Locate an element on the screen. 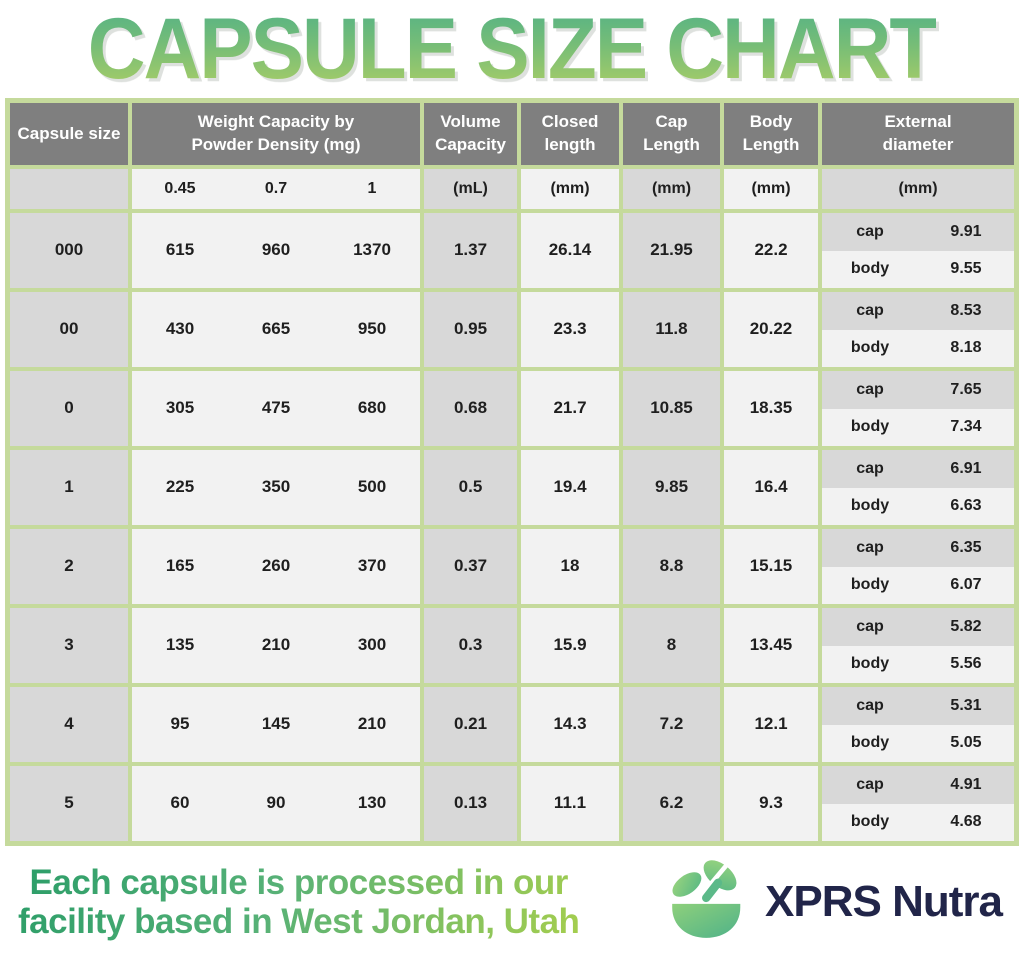 This screenshot has width=1024, height=966. weight-value: 130 is located at coordinates (372, 803).